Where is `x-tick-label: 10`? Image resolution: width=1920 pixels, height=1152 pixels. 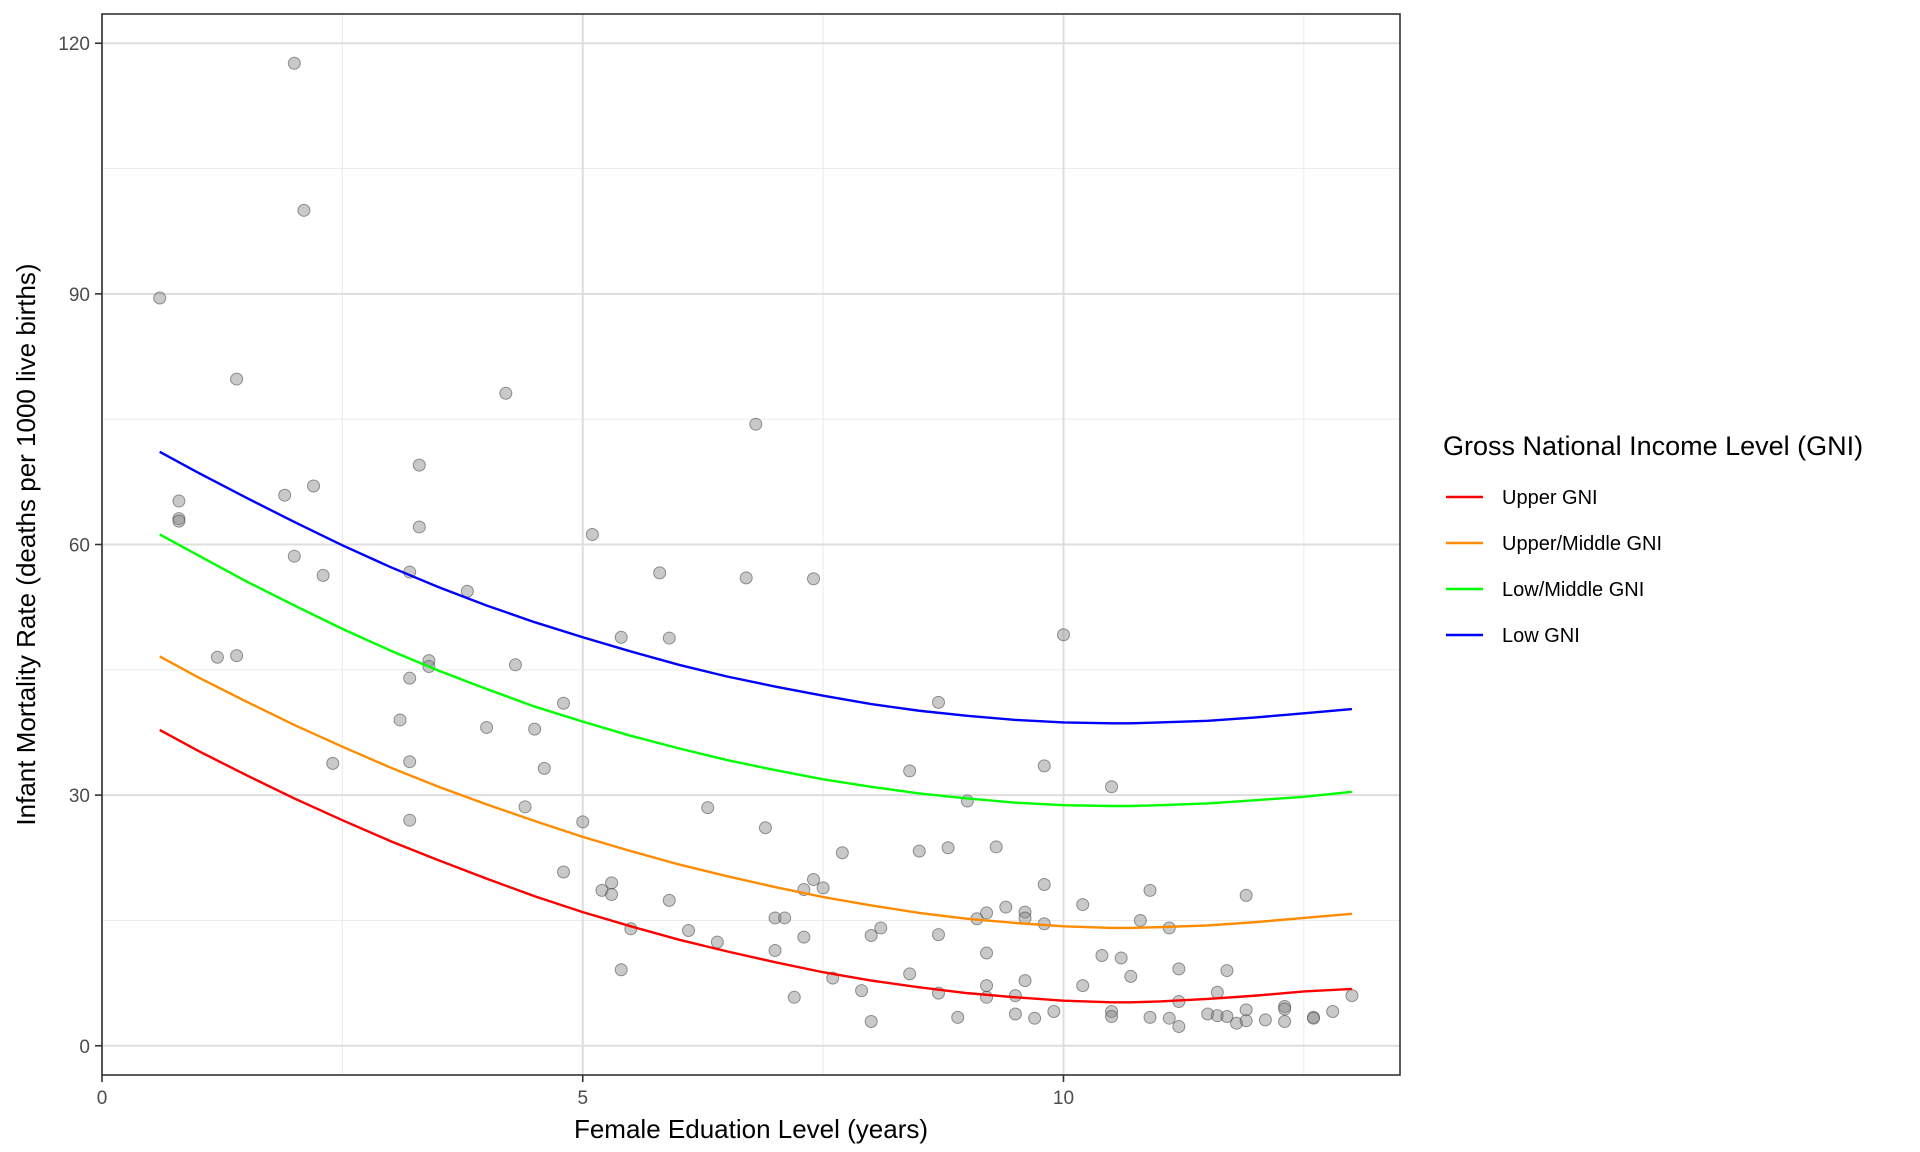
x-tick-label: 10 is located at coordinates (1063, 1098).